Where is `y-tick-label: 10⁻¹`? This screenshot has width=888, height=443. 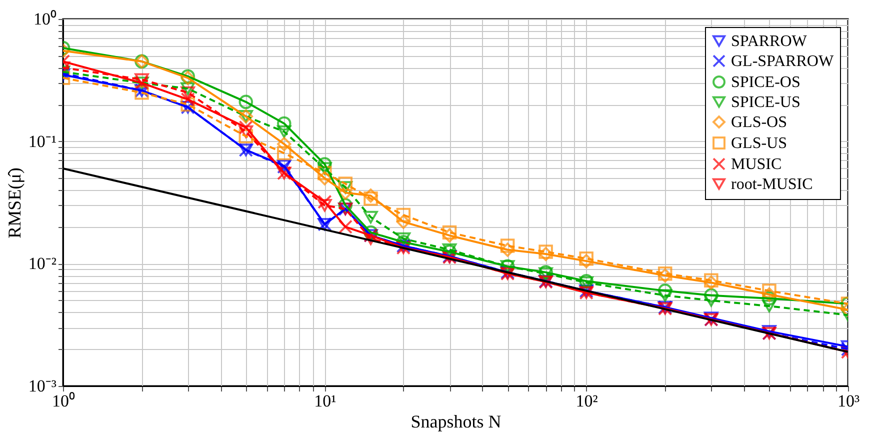 y-tick-label: 10⁻¹ is located at coordinates (42, 141).